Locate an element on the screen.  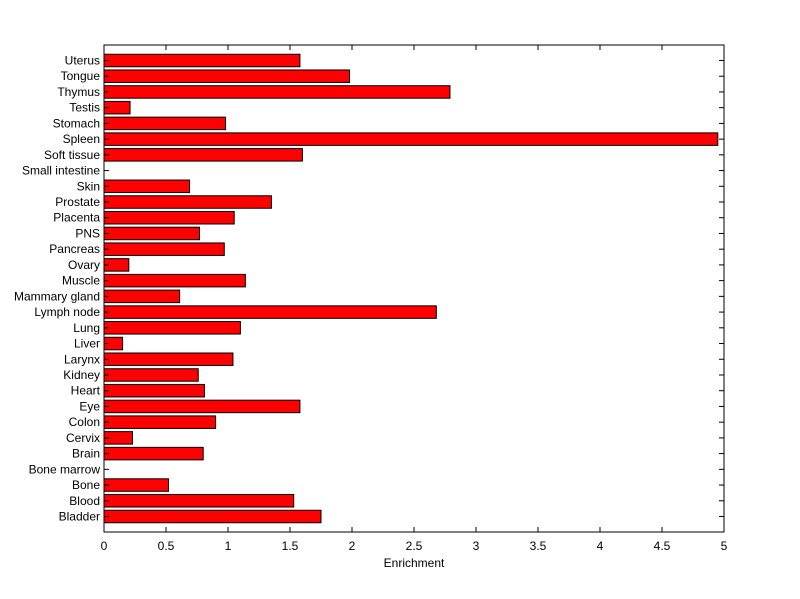
category-label: Heart is located at coordinates (86, 391).